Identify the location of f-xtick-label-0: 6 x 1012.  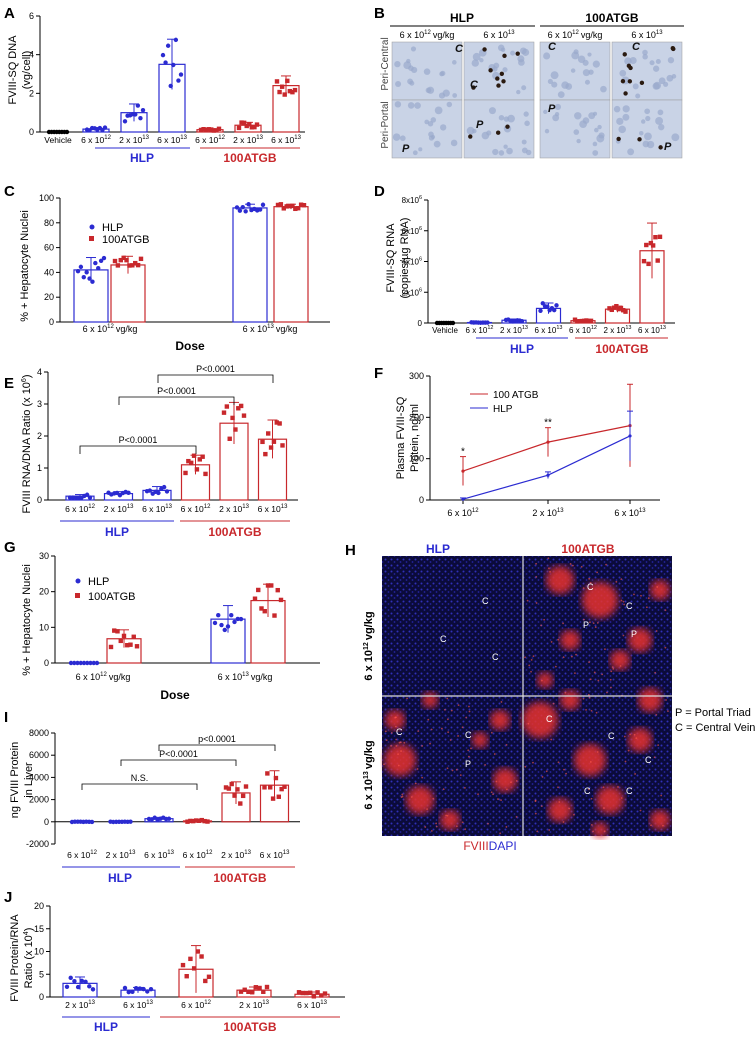
(463, 513).